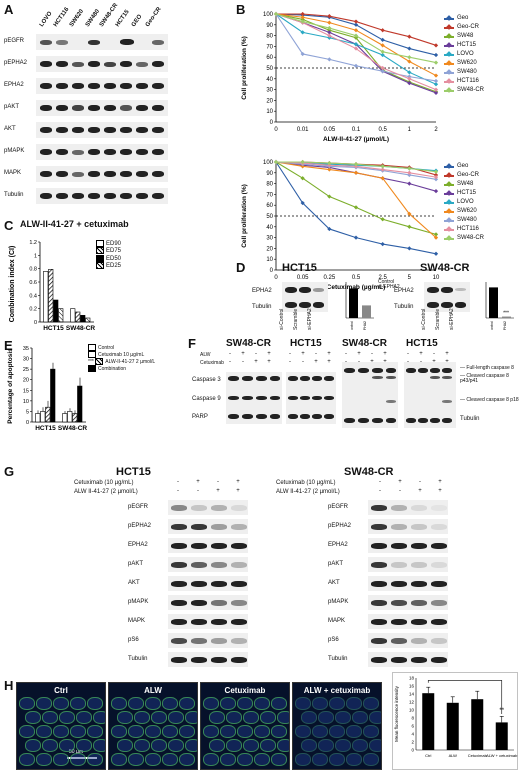 The image size is (520, 772). I want to click on legend-item: SW48-CR, so click(464, 238).